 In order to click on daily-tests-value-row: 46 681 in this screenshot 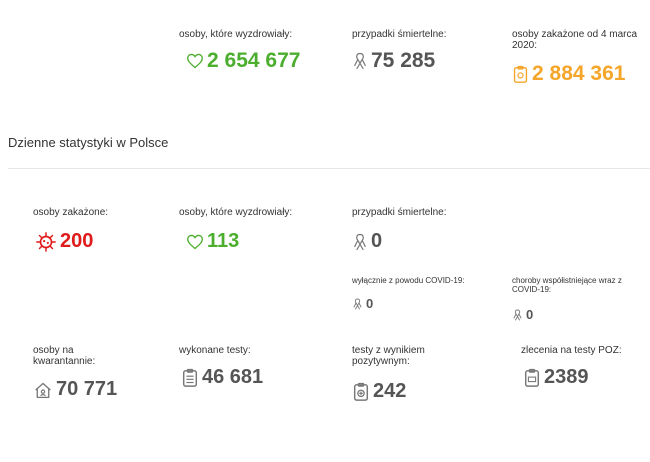, I will do `click(222, 377)`.